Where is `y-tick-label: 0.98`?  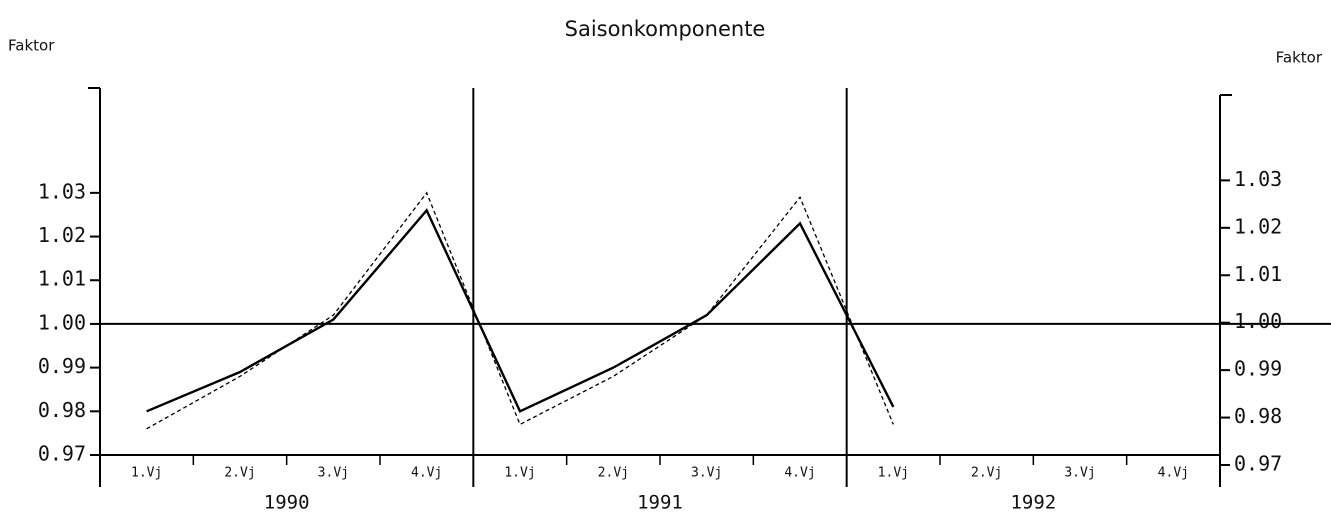
y-tick-label: 0.98 is located at coordinates (62, 410).